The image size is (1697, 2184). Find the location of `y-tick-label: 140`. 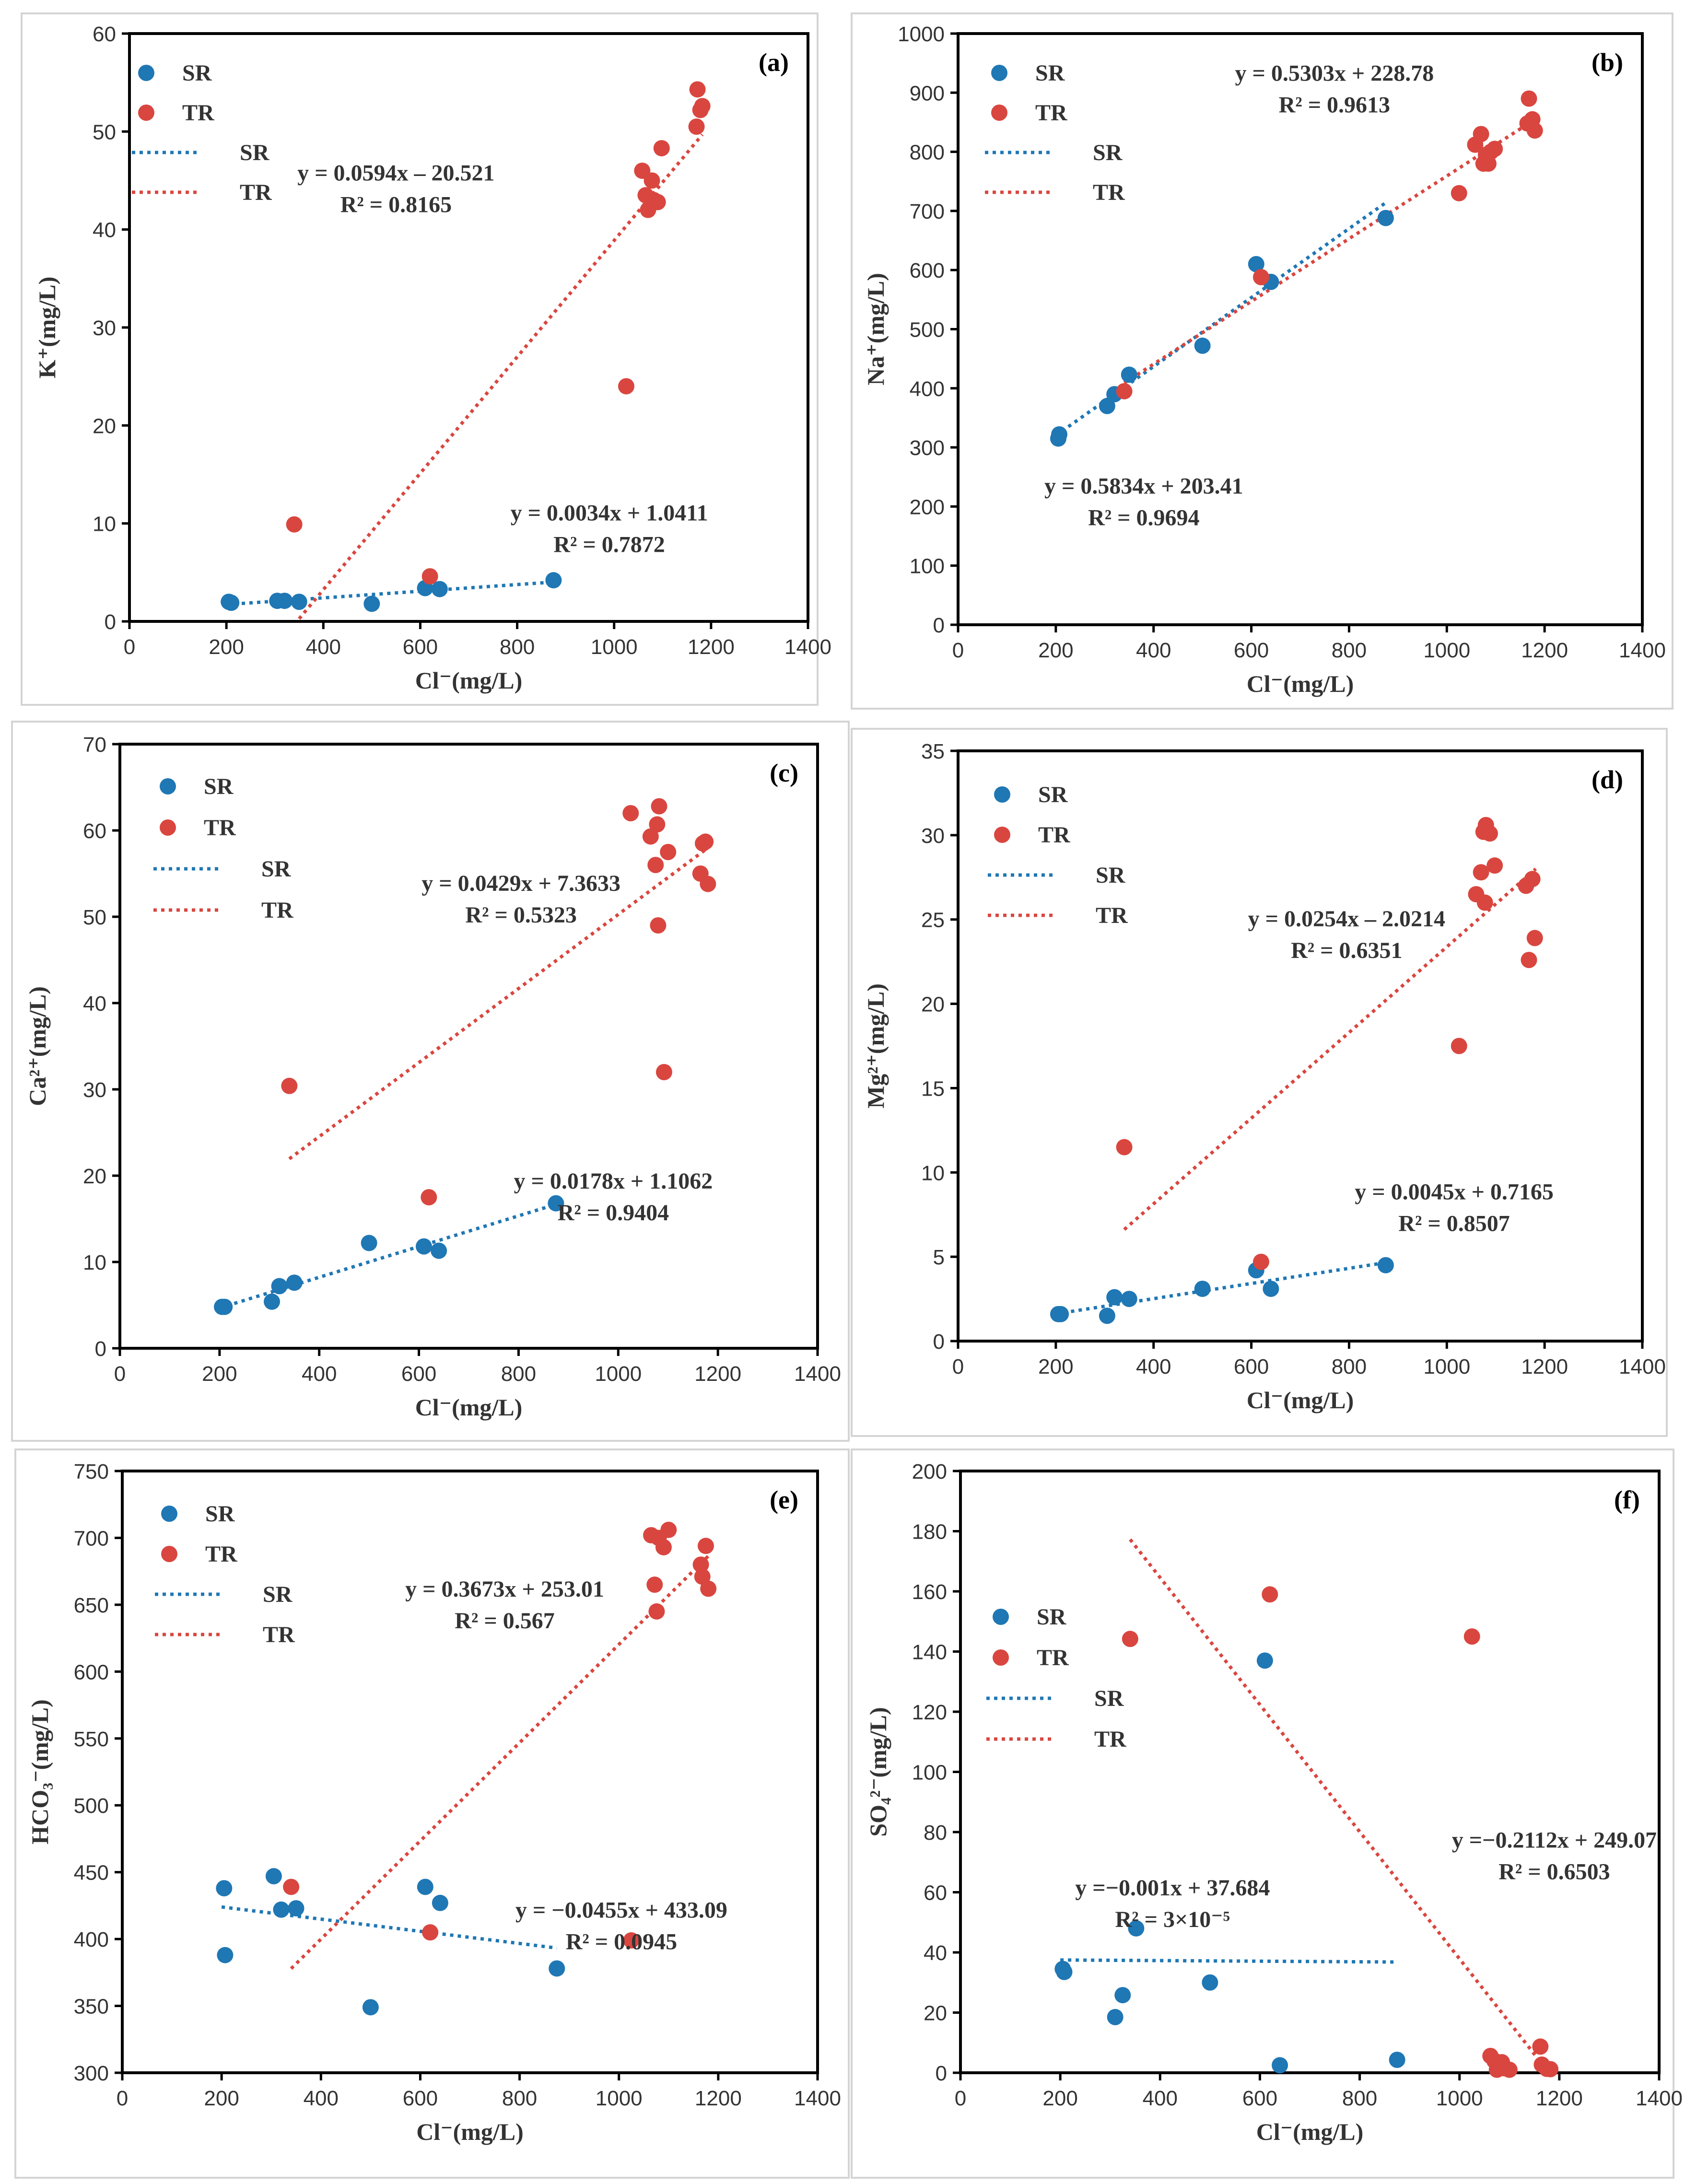

y-tick-label: 140 is located at coordinates (930, 1652).